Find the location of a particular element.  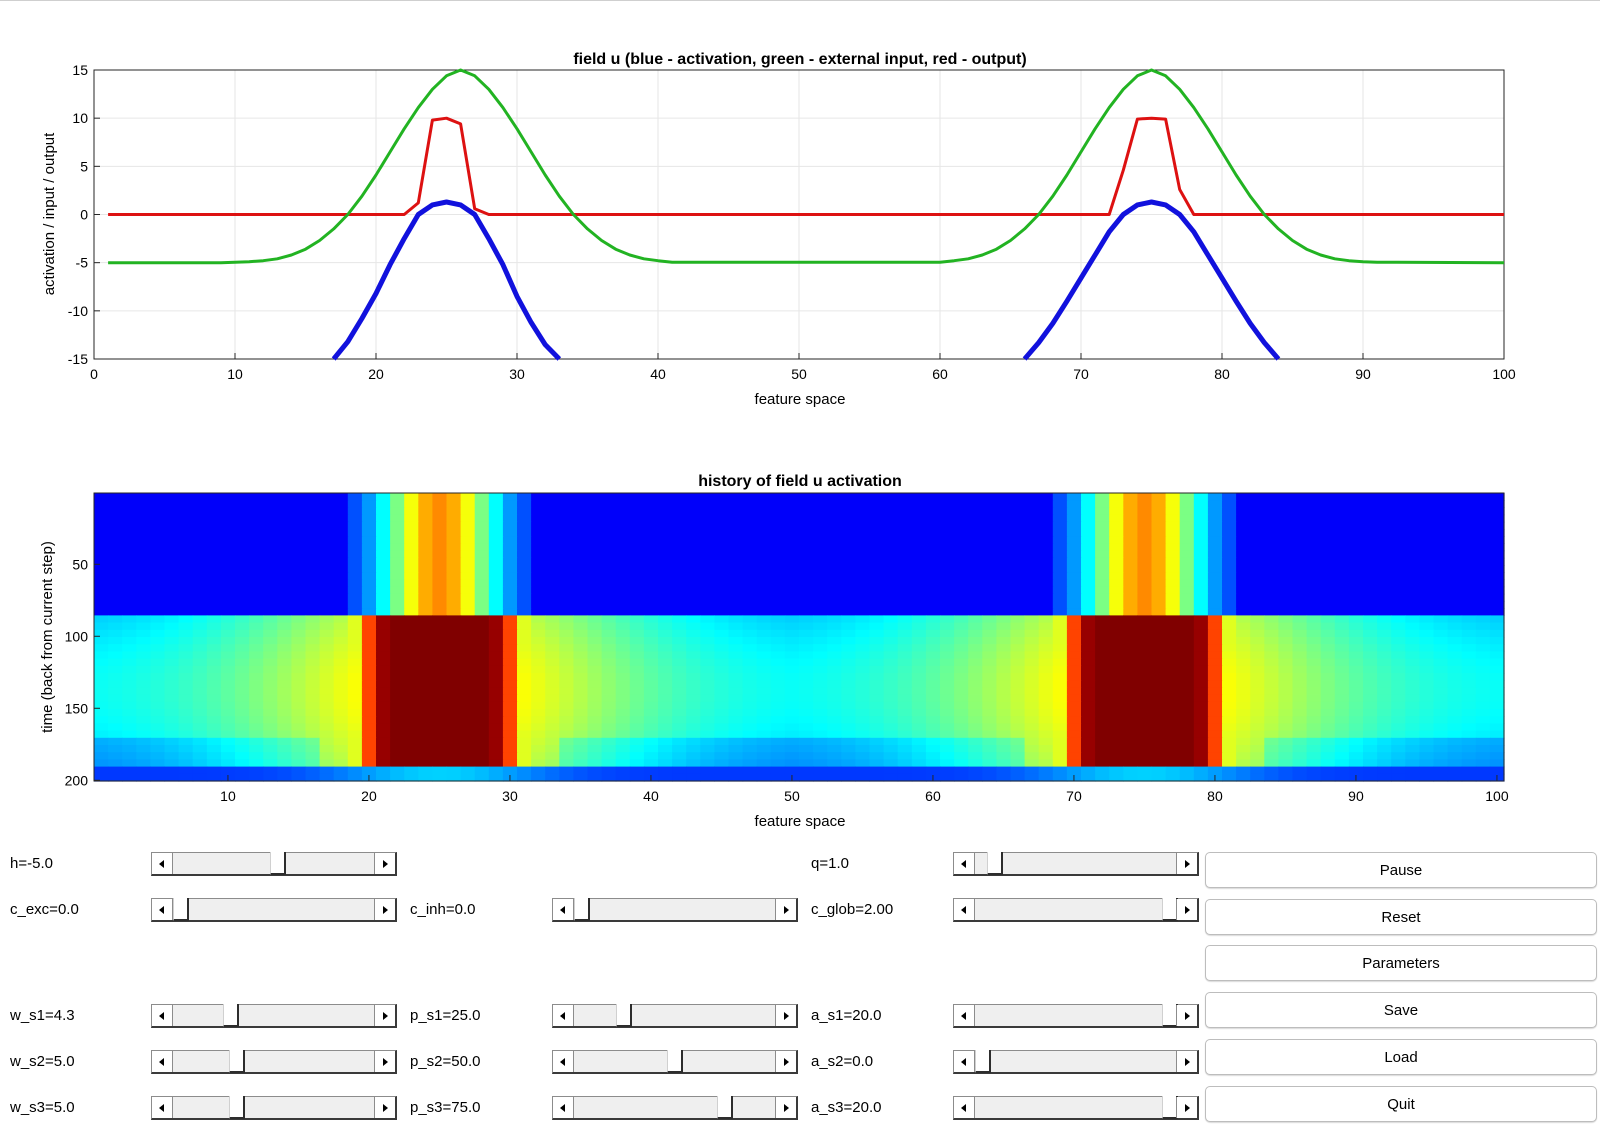

reset-button: Reset is located at coordinates (1401, 917).